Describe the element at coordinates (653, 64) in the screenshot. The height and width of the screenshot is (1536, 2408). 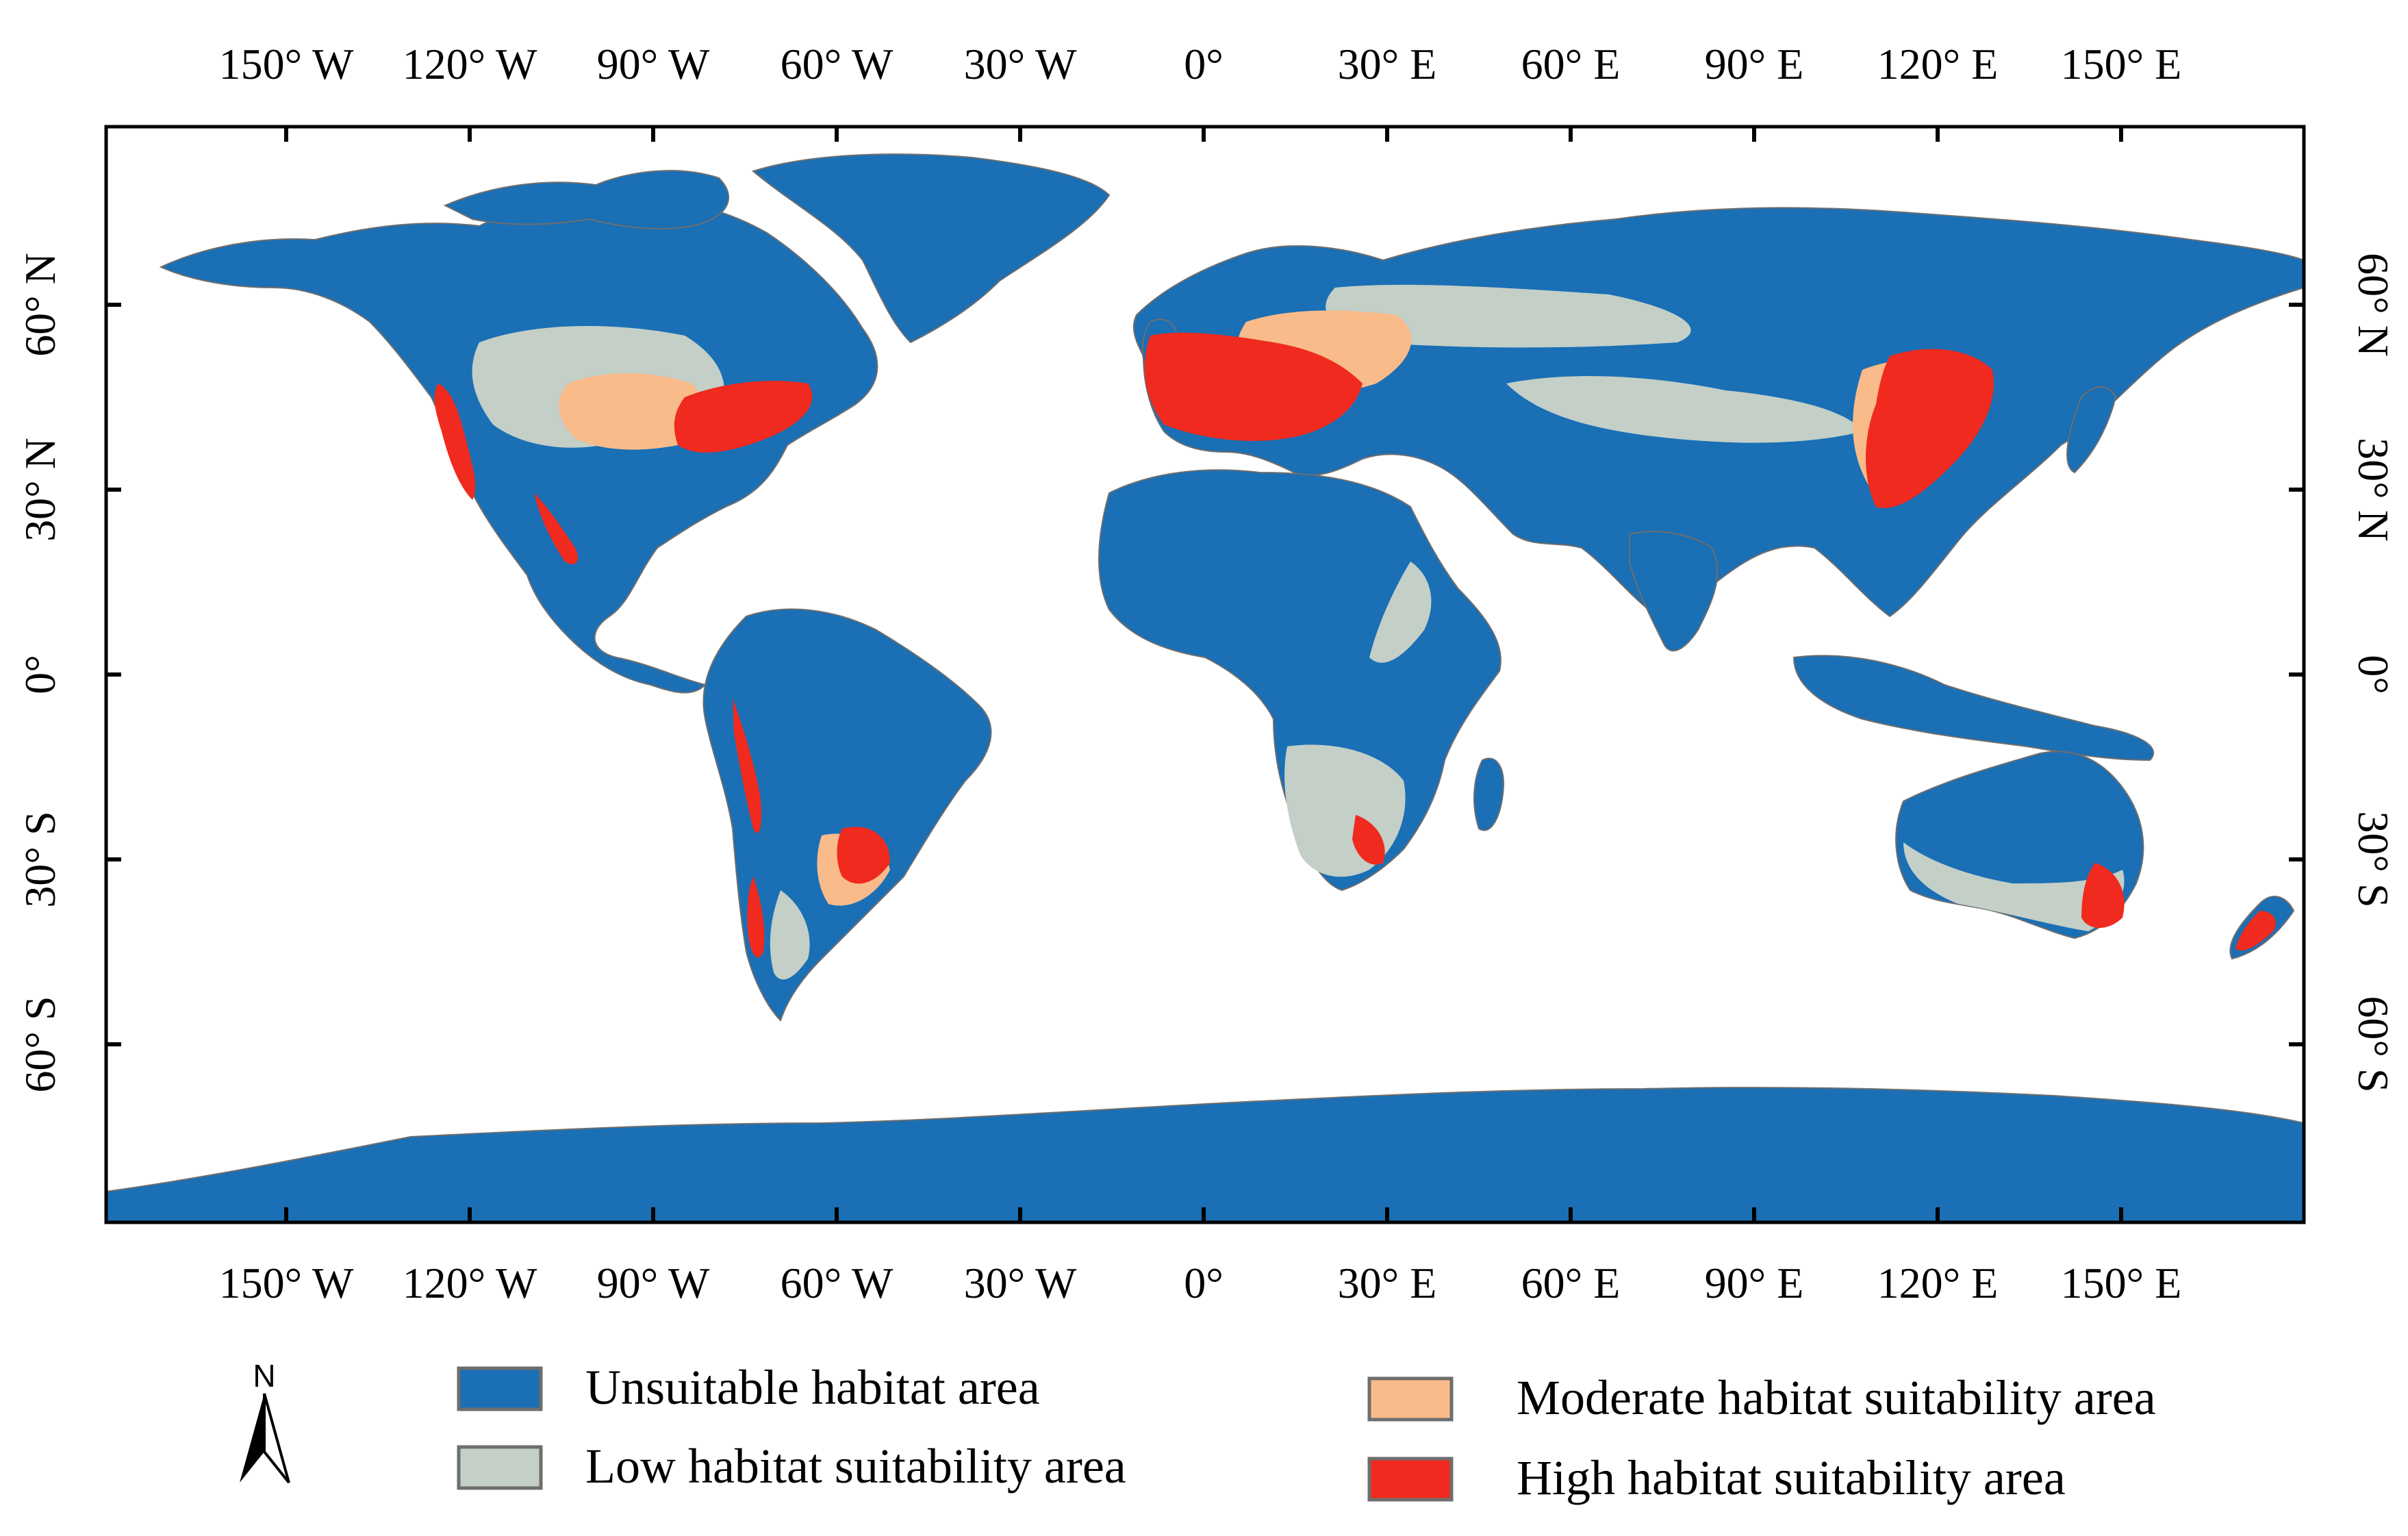
I see `lon-label-top: 90° W` at that location.